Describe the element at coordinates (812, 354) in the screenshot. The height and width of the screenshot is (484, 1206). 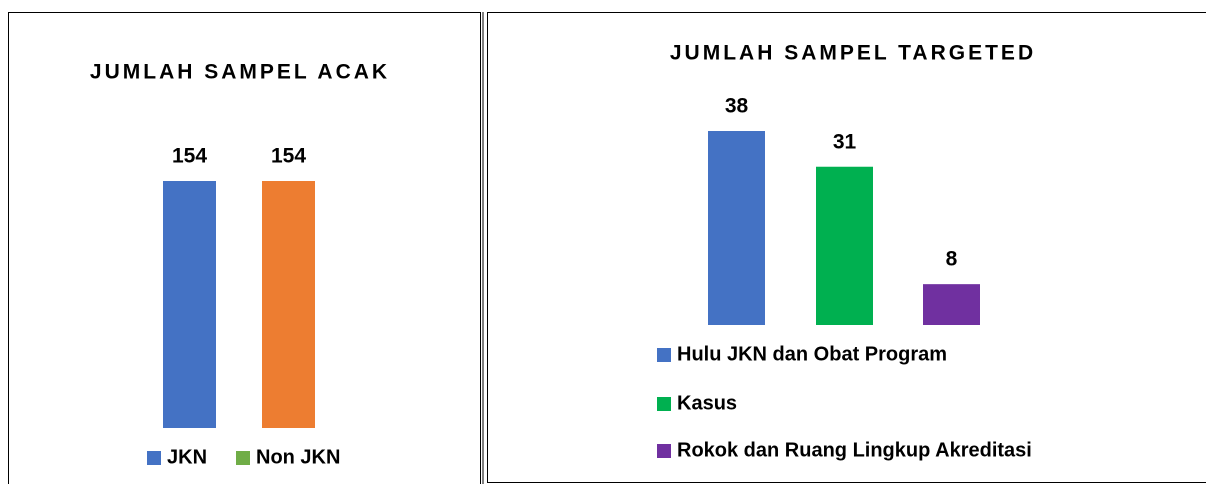
I see `legend-label: Hulu JKN dan Obat Program` at that location.